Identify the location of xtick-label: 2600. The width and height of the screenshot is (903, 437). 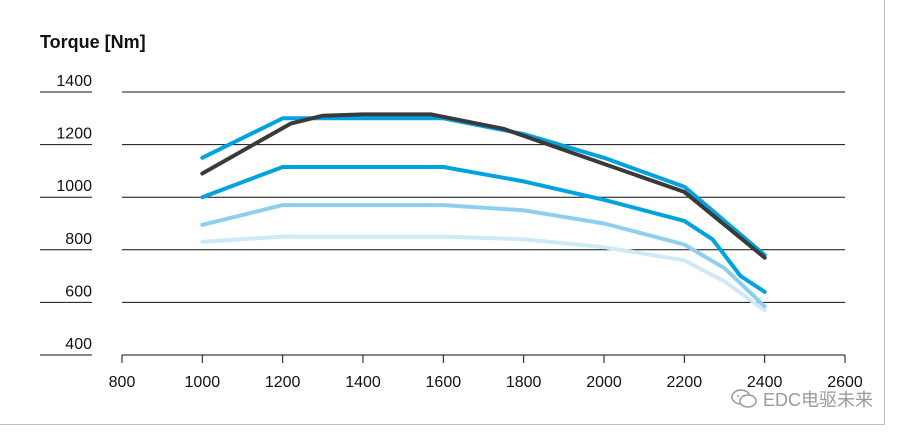
(845, 382).